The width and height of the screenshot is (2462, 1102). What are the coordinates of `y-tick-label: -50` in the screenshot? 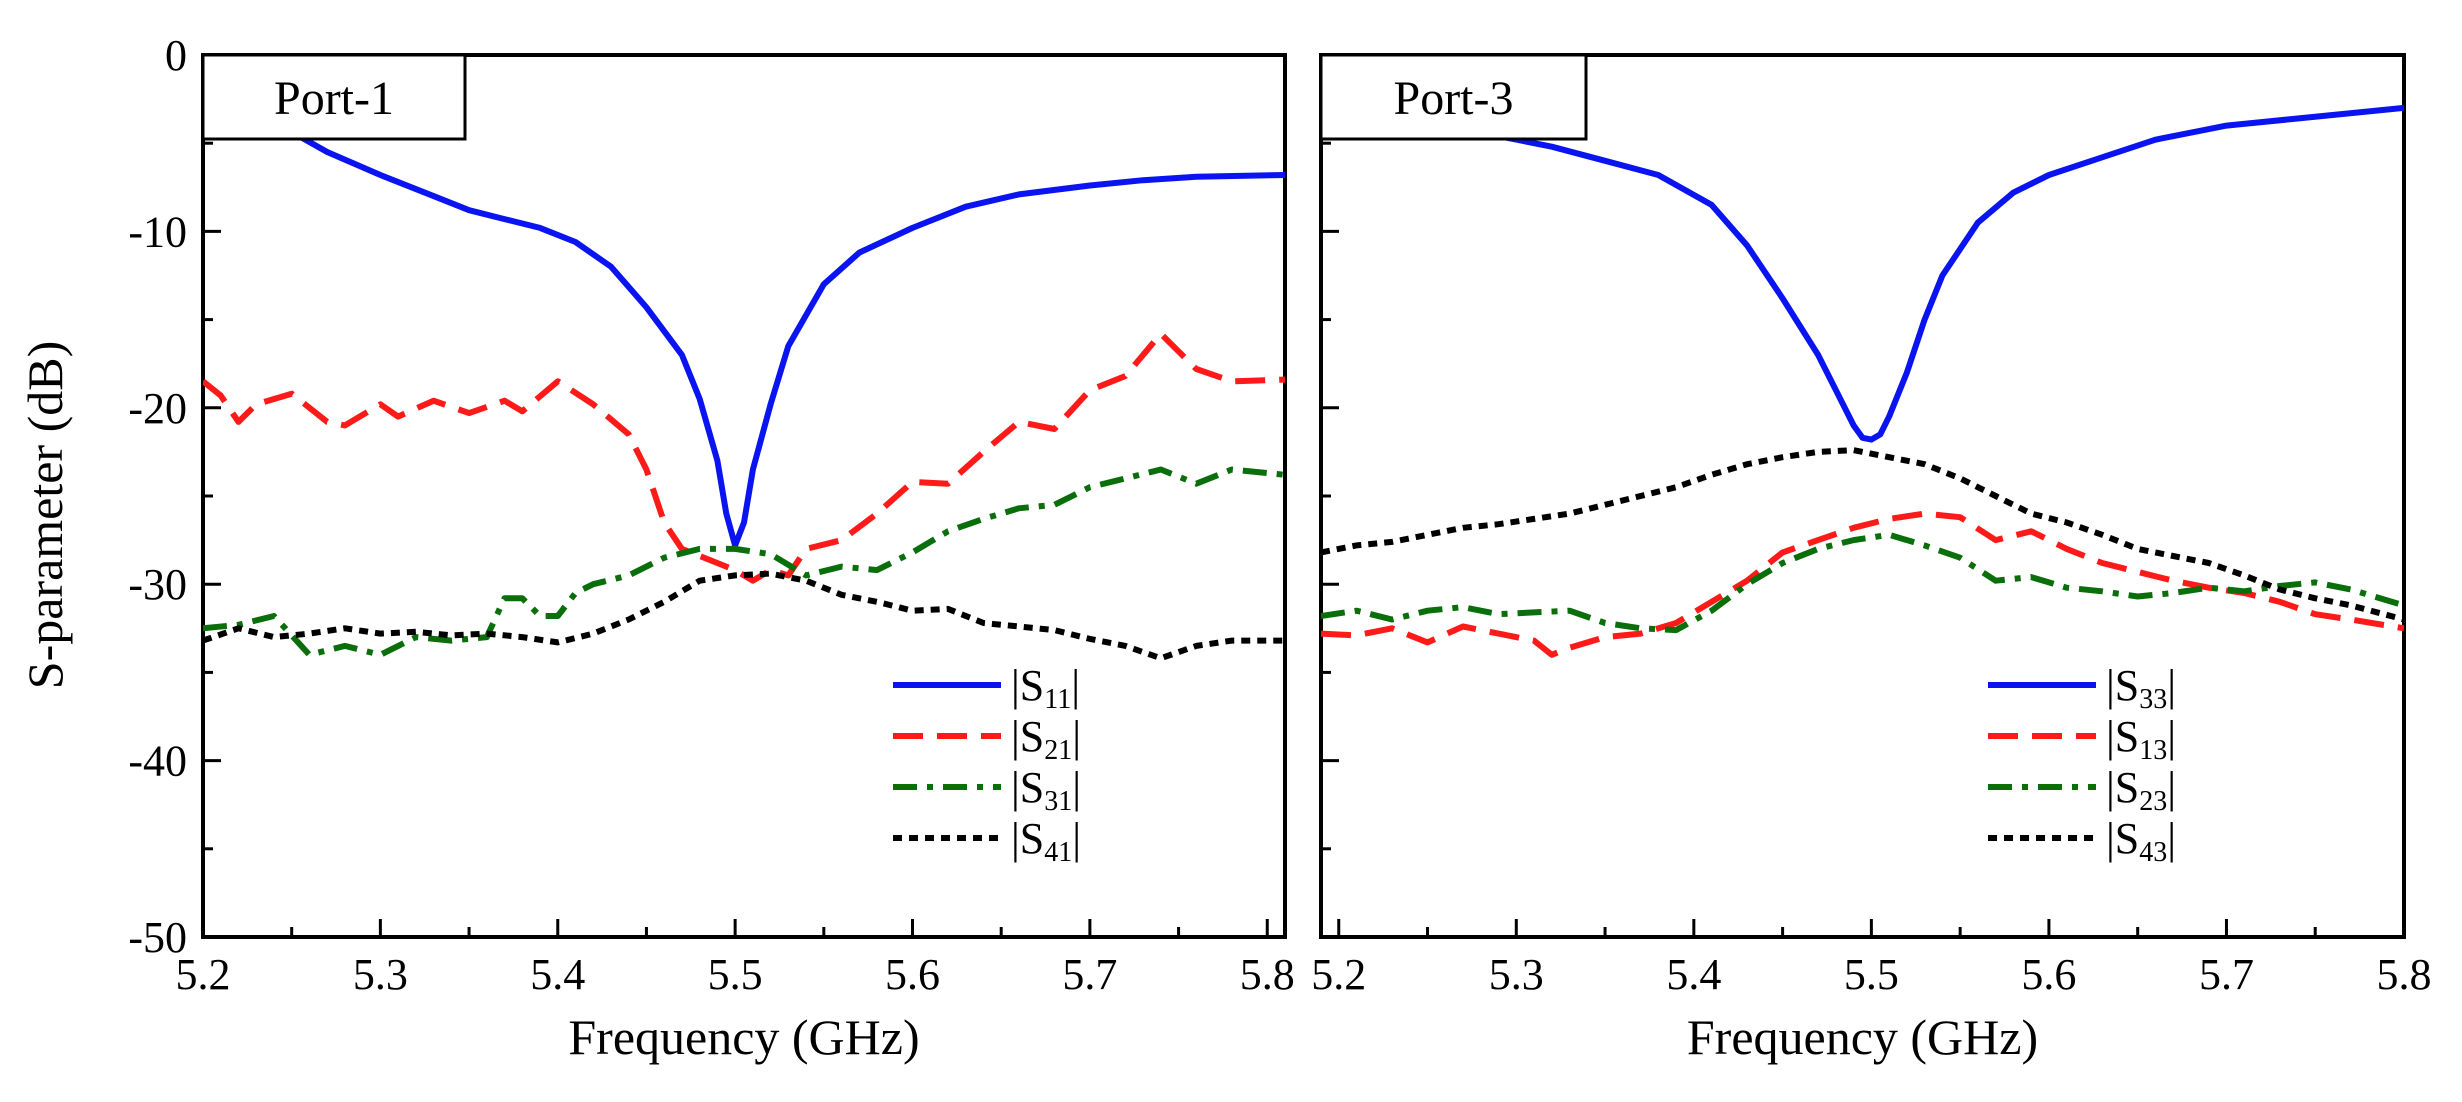 It's located at (157, 937).